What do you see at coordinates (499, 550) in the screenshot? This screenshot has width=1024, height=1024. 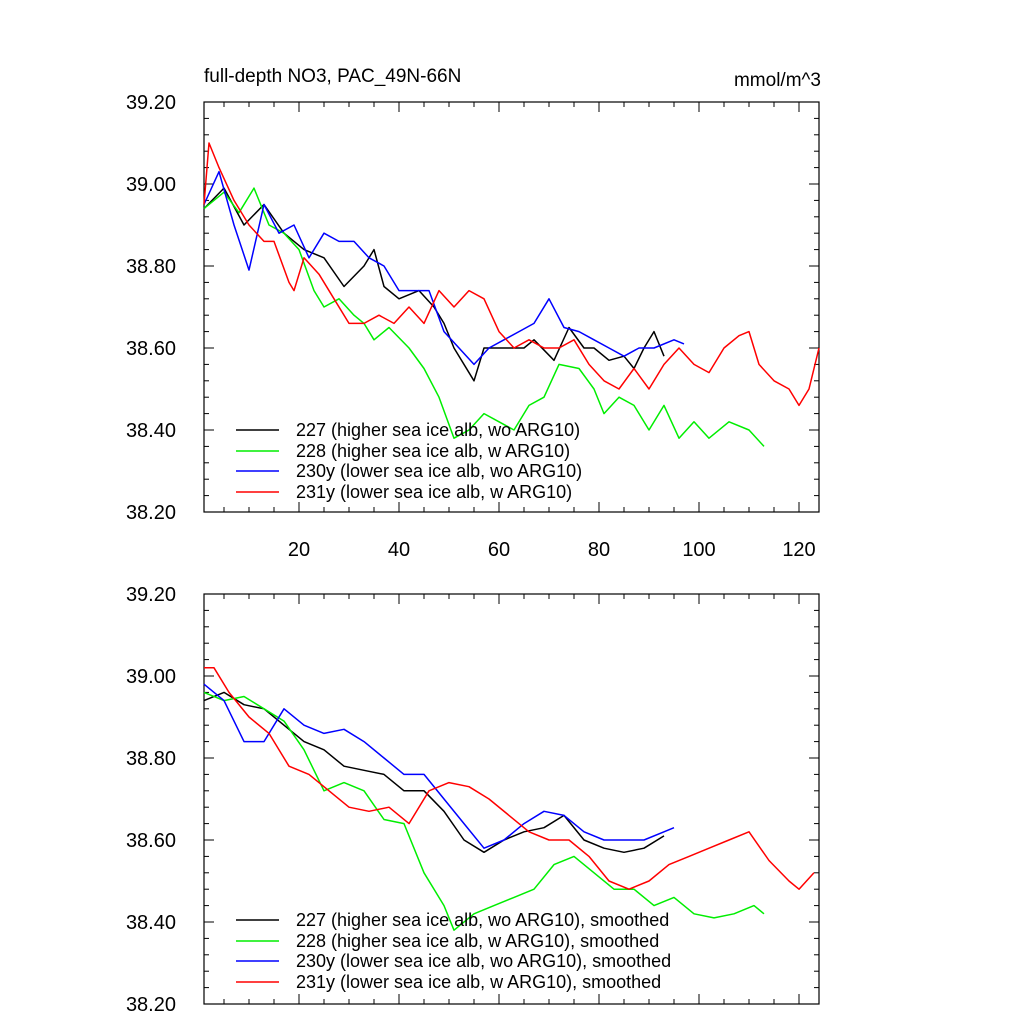 I see `x-tick-label: 60` at bounding box center [499, 550].